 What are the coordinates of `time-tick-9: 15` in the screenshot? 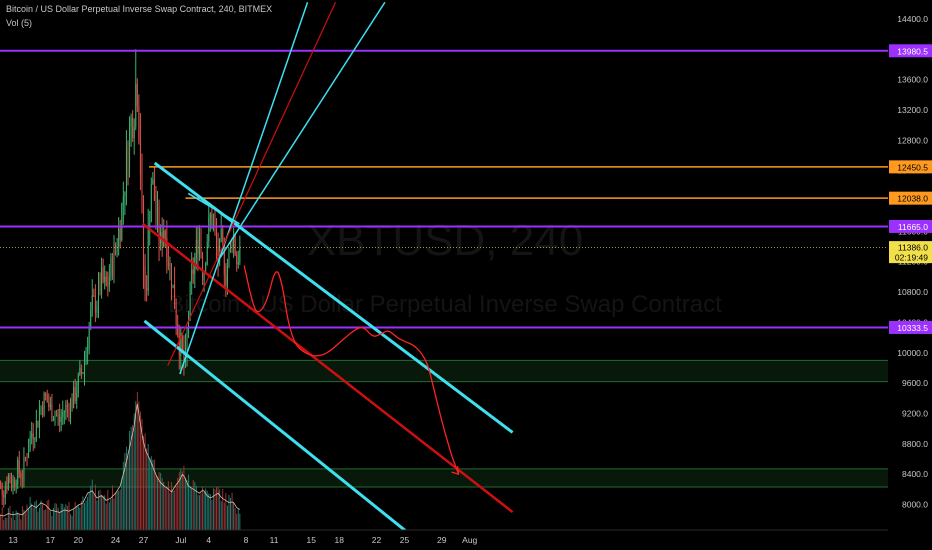 It's located at (312, 540).